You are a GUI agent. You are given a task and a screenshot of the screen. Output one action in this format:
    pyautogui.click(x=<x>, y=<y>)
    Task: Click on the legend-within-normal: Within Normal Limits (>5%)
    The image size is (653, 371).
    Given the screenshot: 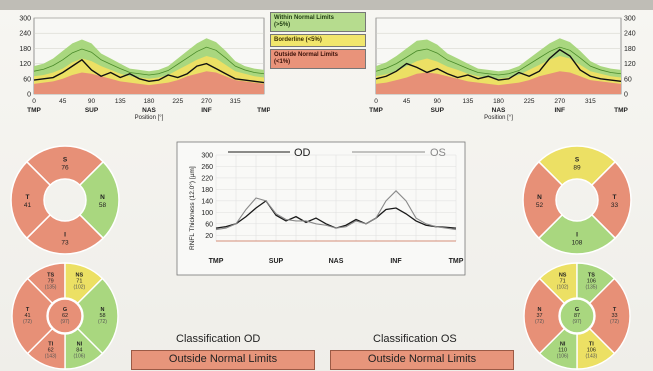 What is the action you would take?
    pyautogui.click(x=318, y=22)
    